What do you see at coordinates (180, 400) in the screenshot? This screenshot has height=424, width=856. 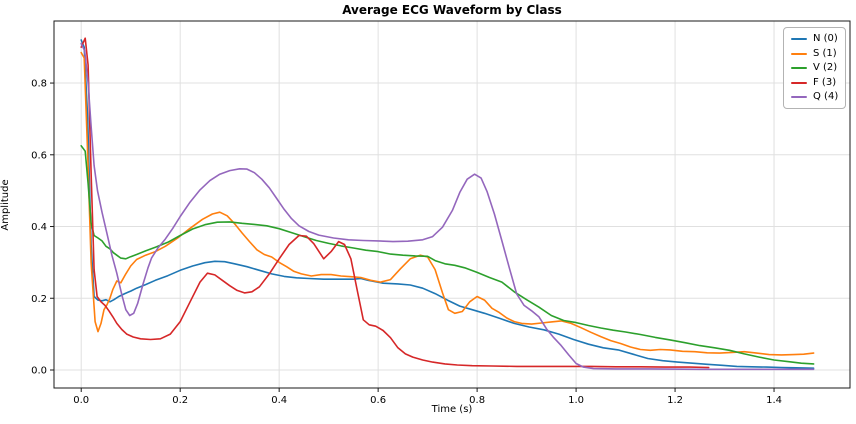 I see `x-tick-label: 0.2` at bounding box center [180, 400].